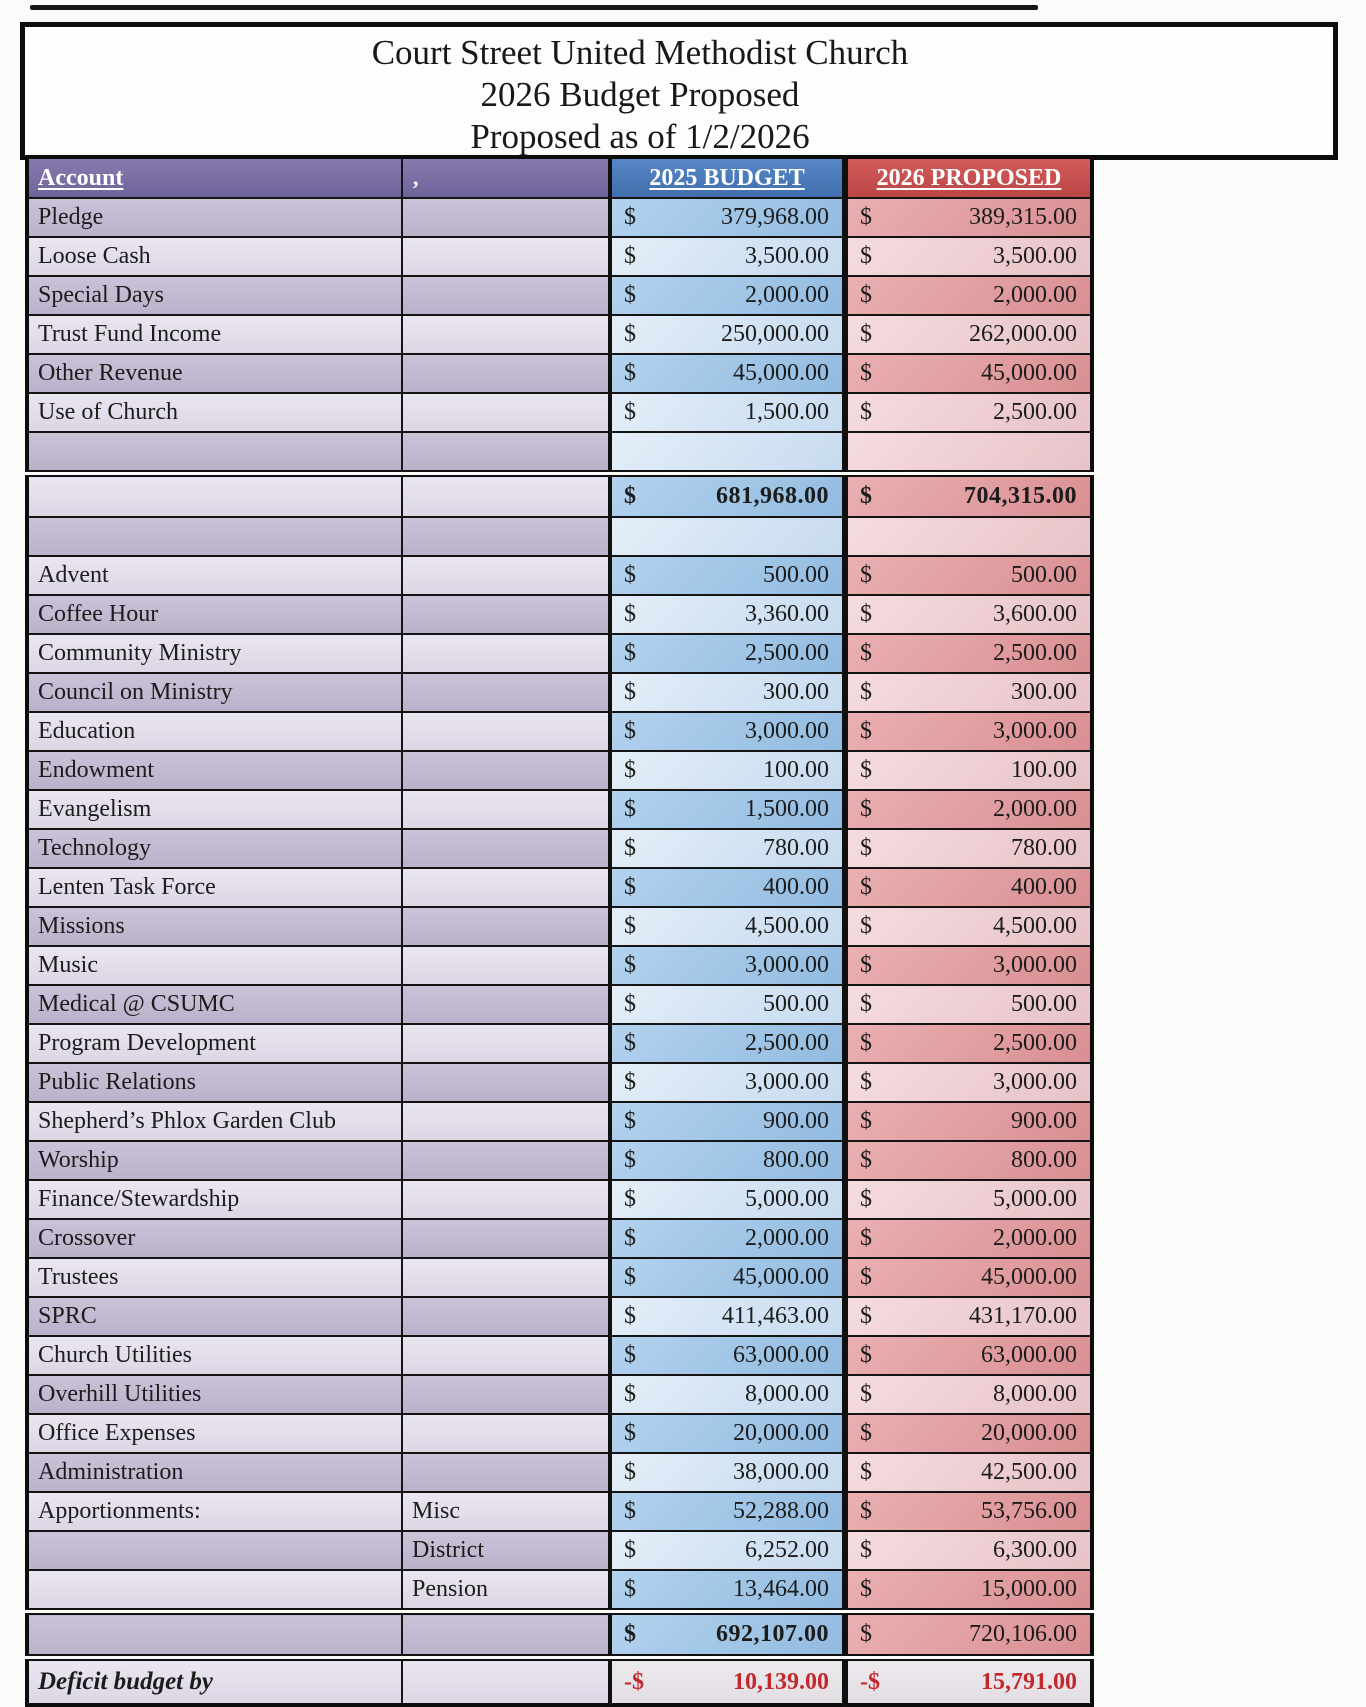 The image size is (1366, 1707). I want to click on account-cell: Program Development, so click(214, 1043).